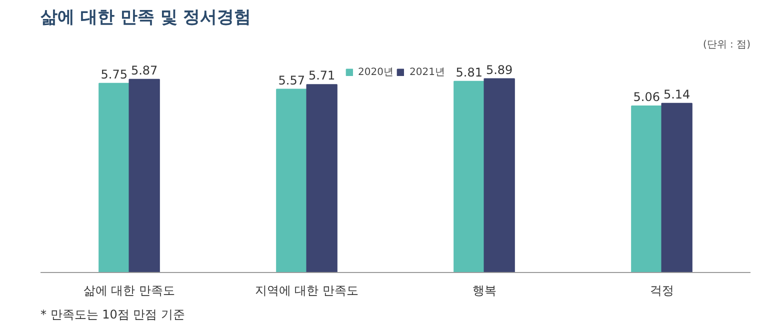 The image size is (780, 326). Describe the element at coordinates (427, 72) in the screenshot. I see `legend-label: 2021년` at that location.